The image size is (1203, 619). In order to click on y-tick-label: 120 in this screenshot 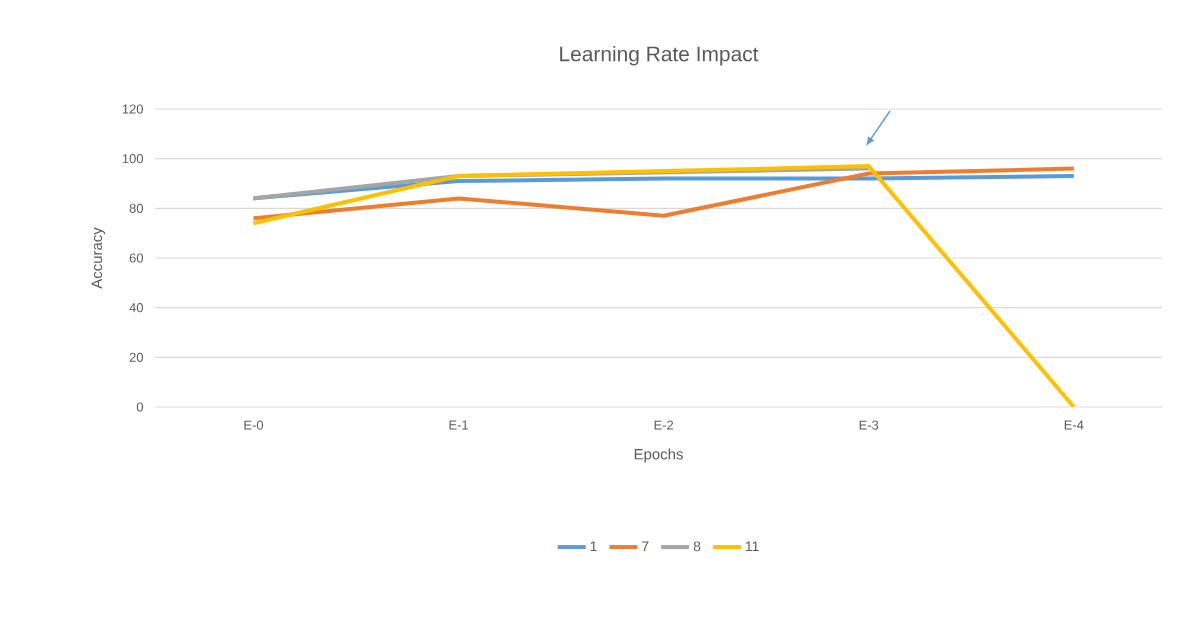, I will do `click(132, 109)`.